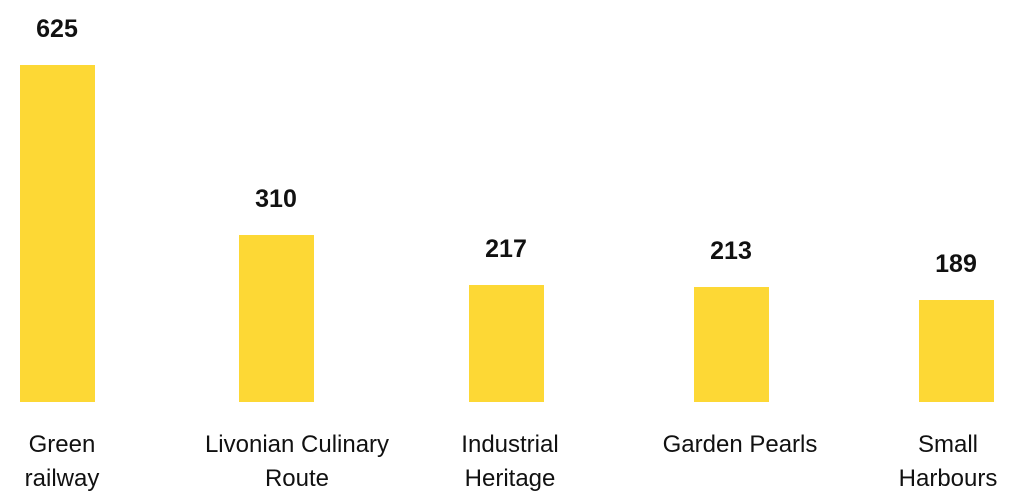 The height and width of the screenshot is (498, 1016). What do you see at coordinates (297, 461) in the screenshot?
I see `category-label: Livonian Culinary Route` at bounding box center [297, 461].